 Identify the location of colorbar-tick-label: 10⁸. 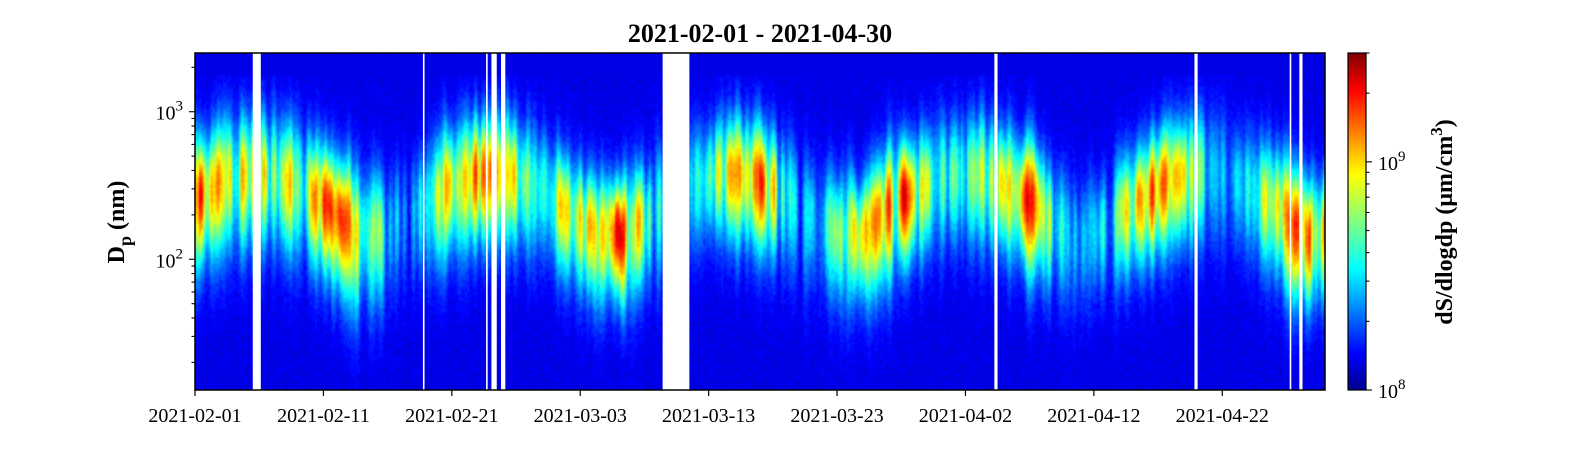
(1392, 390).